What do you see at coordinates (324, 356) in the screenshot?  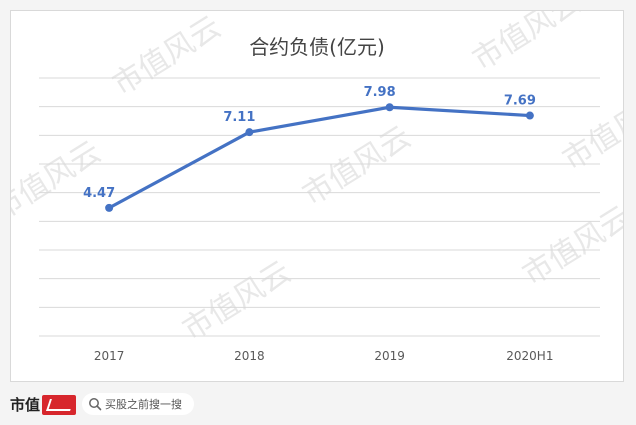 I see `x-tick-labels: 2017 2018 2019 2020H1` at bounding box center [324, 356].